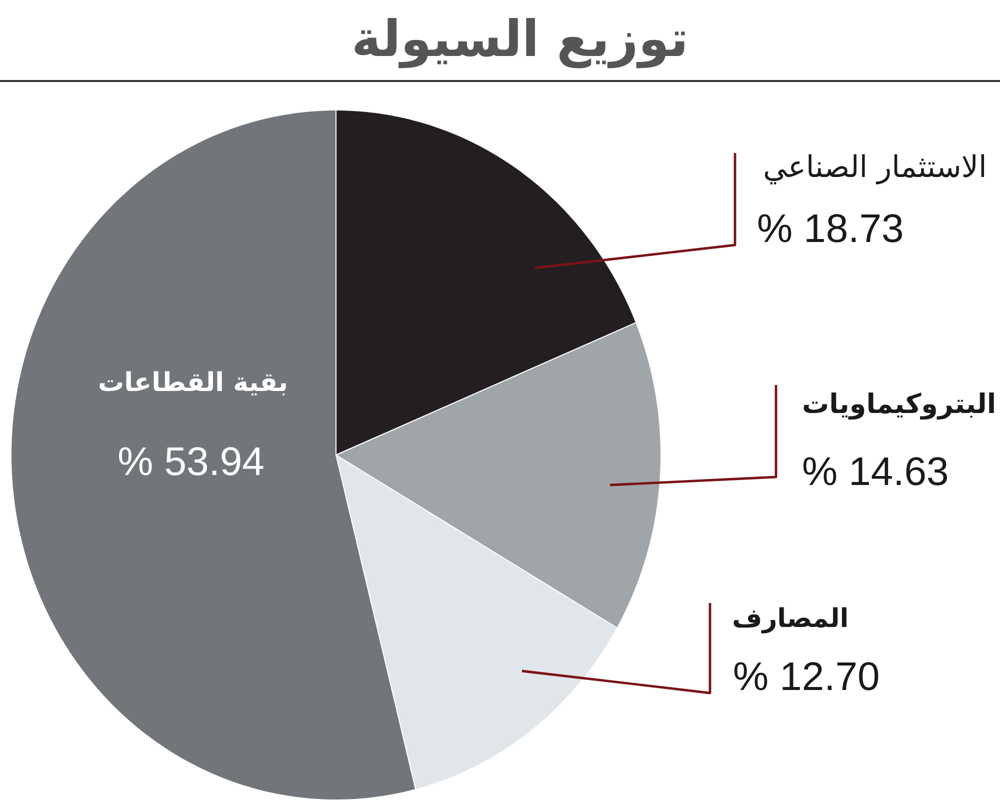  I want to click on slice-label: بقية القطاعات, so click(193, 383).